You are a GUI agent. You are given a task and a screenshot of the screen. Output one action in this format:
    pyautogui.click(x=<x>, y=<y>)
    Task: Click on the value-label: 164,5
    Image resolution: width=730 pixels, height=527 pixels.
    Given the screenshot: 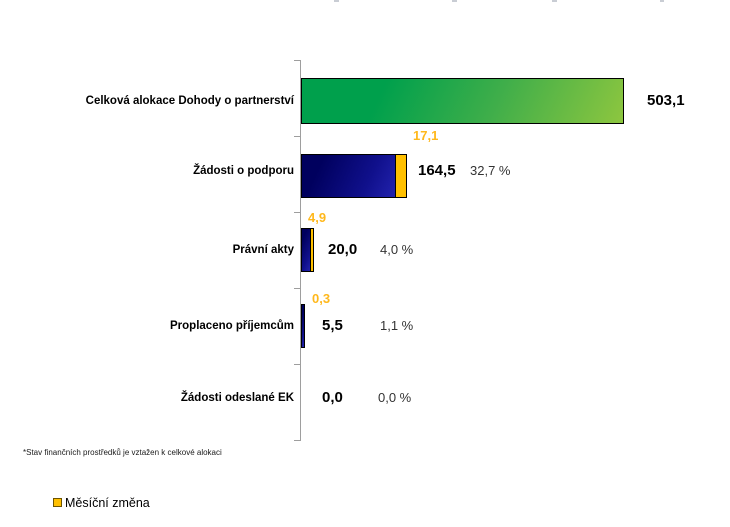 What is the action you would take?
    pyautogui.click(x=437, y=170)
    